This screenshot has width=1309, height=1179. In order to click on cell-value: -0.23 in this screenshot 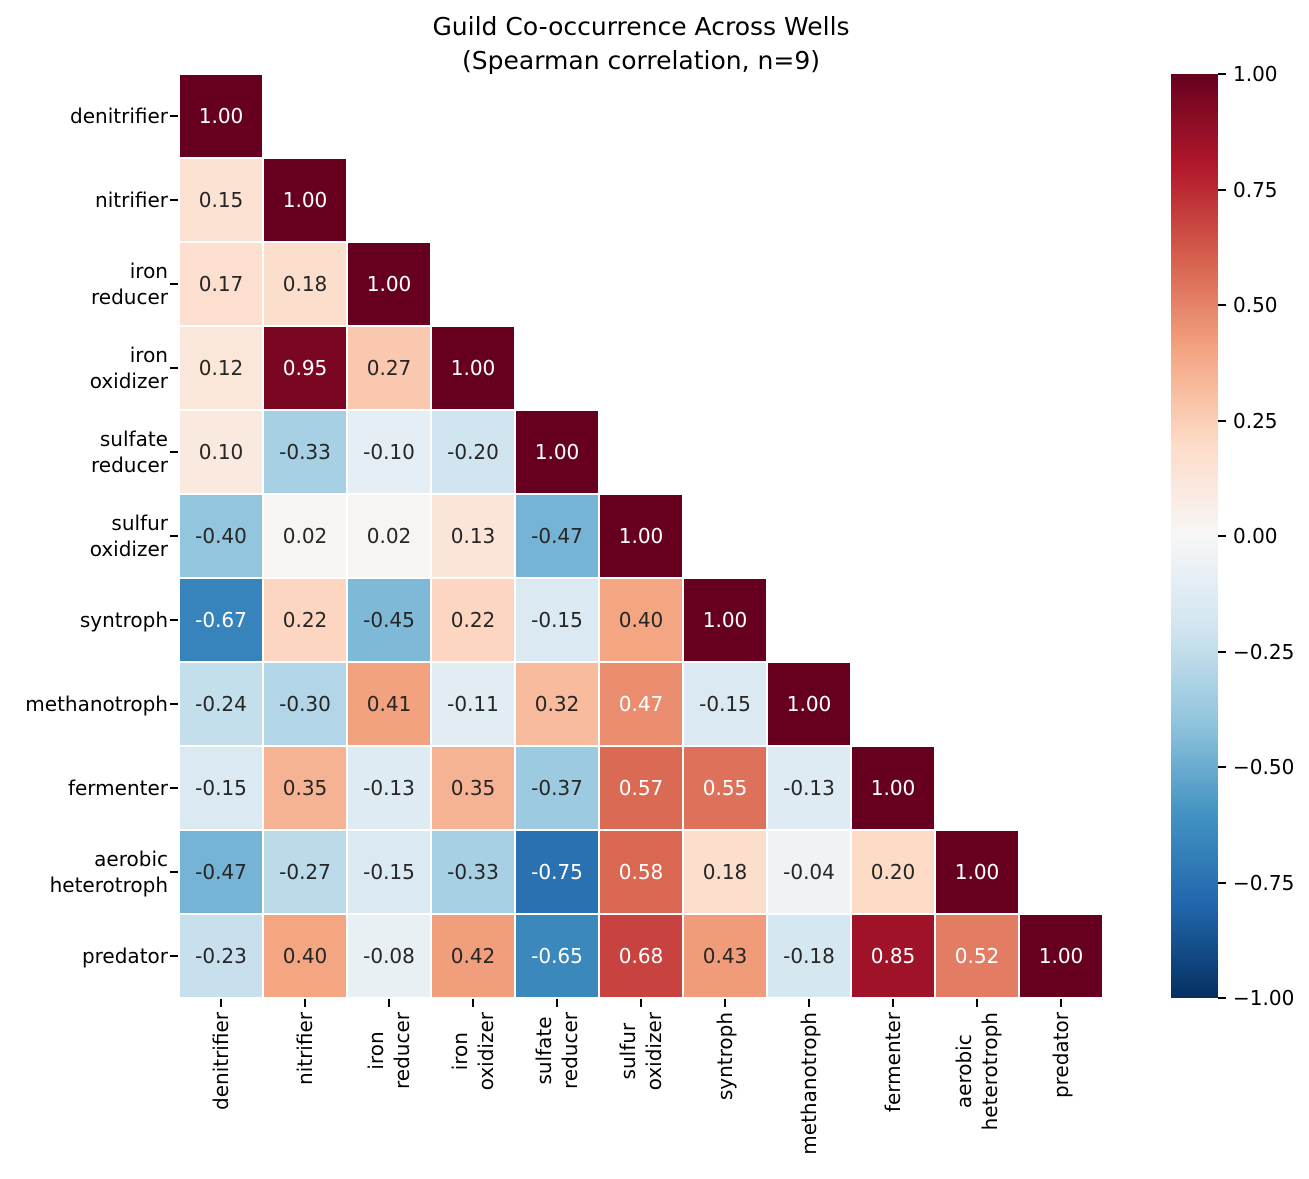, I will do `click(221, 956)`.